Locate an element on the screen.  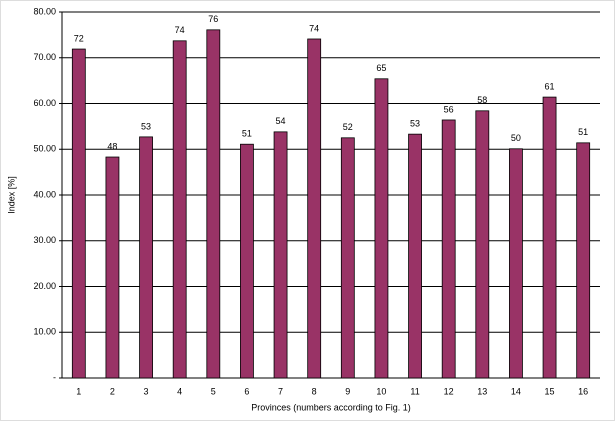
y-tick-label: 60.00 is located at coordinates (44, 103).